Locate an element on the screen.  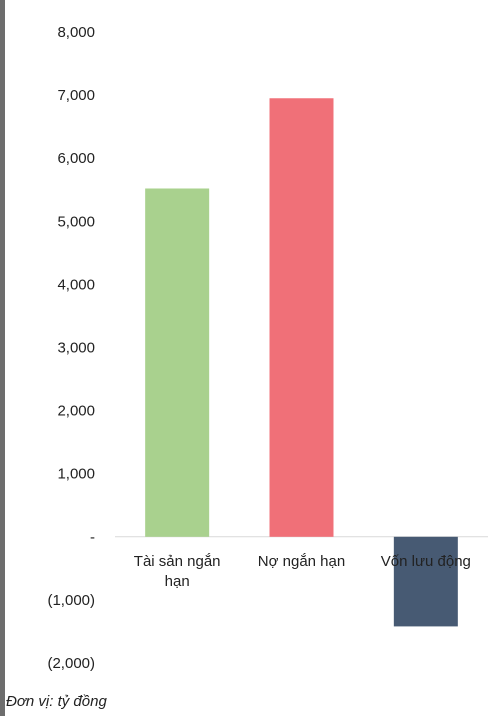
y-tick-label: - is located at coordinates (92, 537).